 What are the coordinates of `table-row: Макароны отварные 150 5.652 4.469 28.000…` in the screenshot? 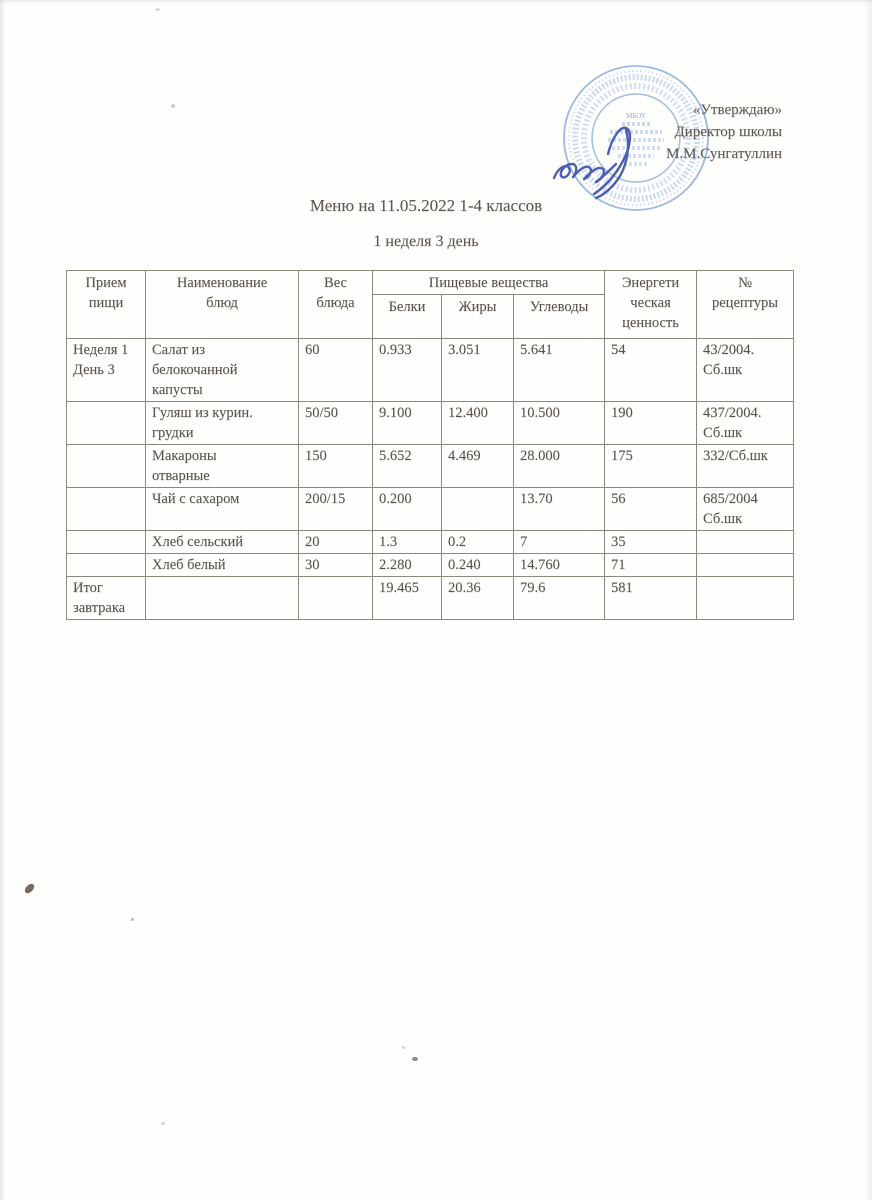 It's located at (430, 466).